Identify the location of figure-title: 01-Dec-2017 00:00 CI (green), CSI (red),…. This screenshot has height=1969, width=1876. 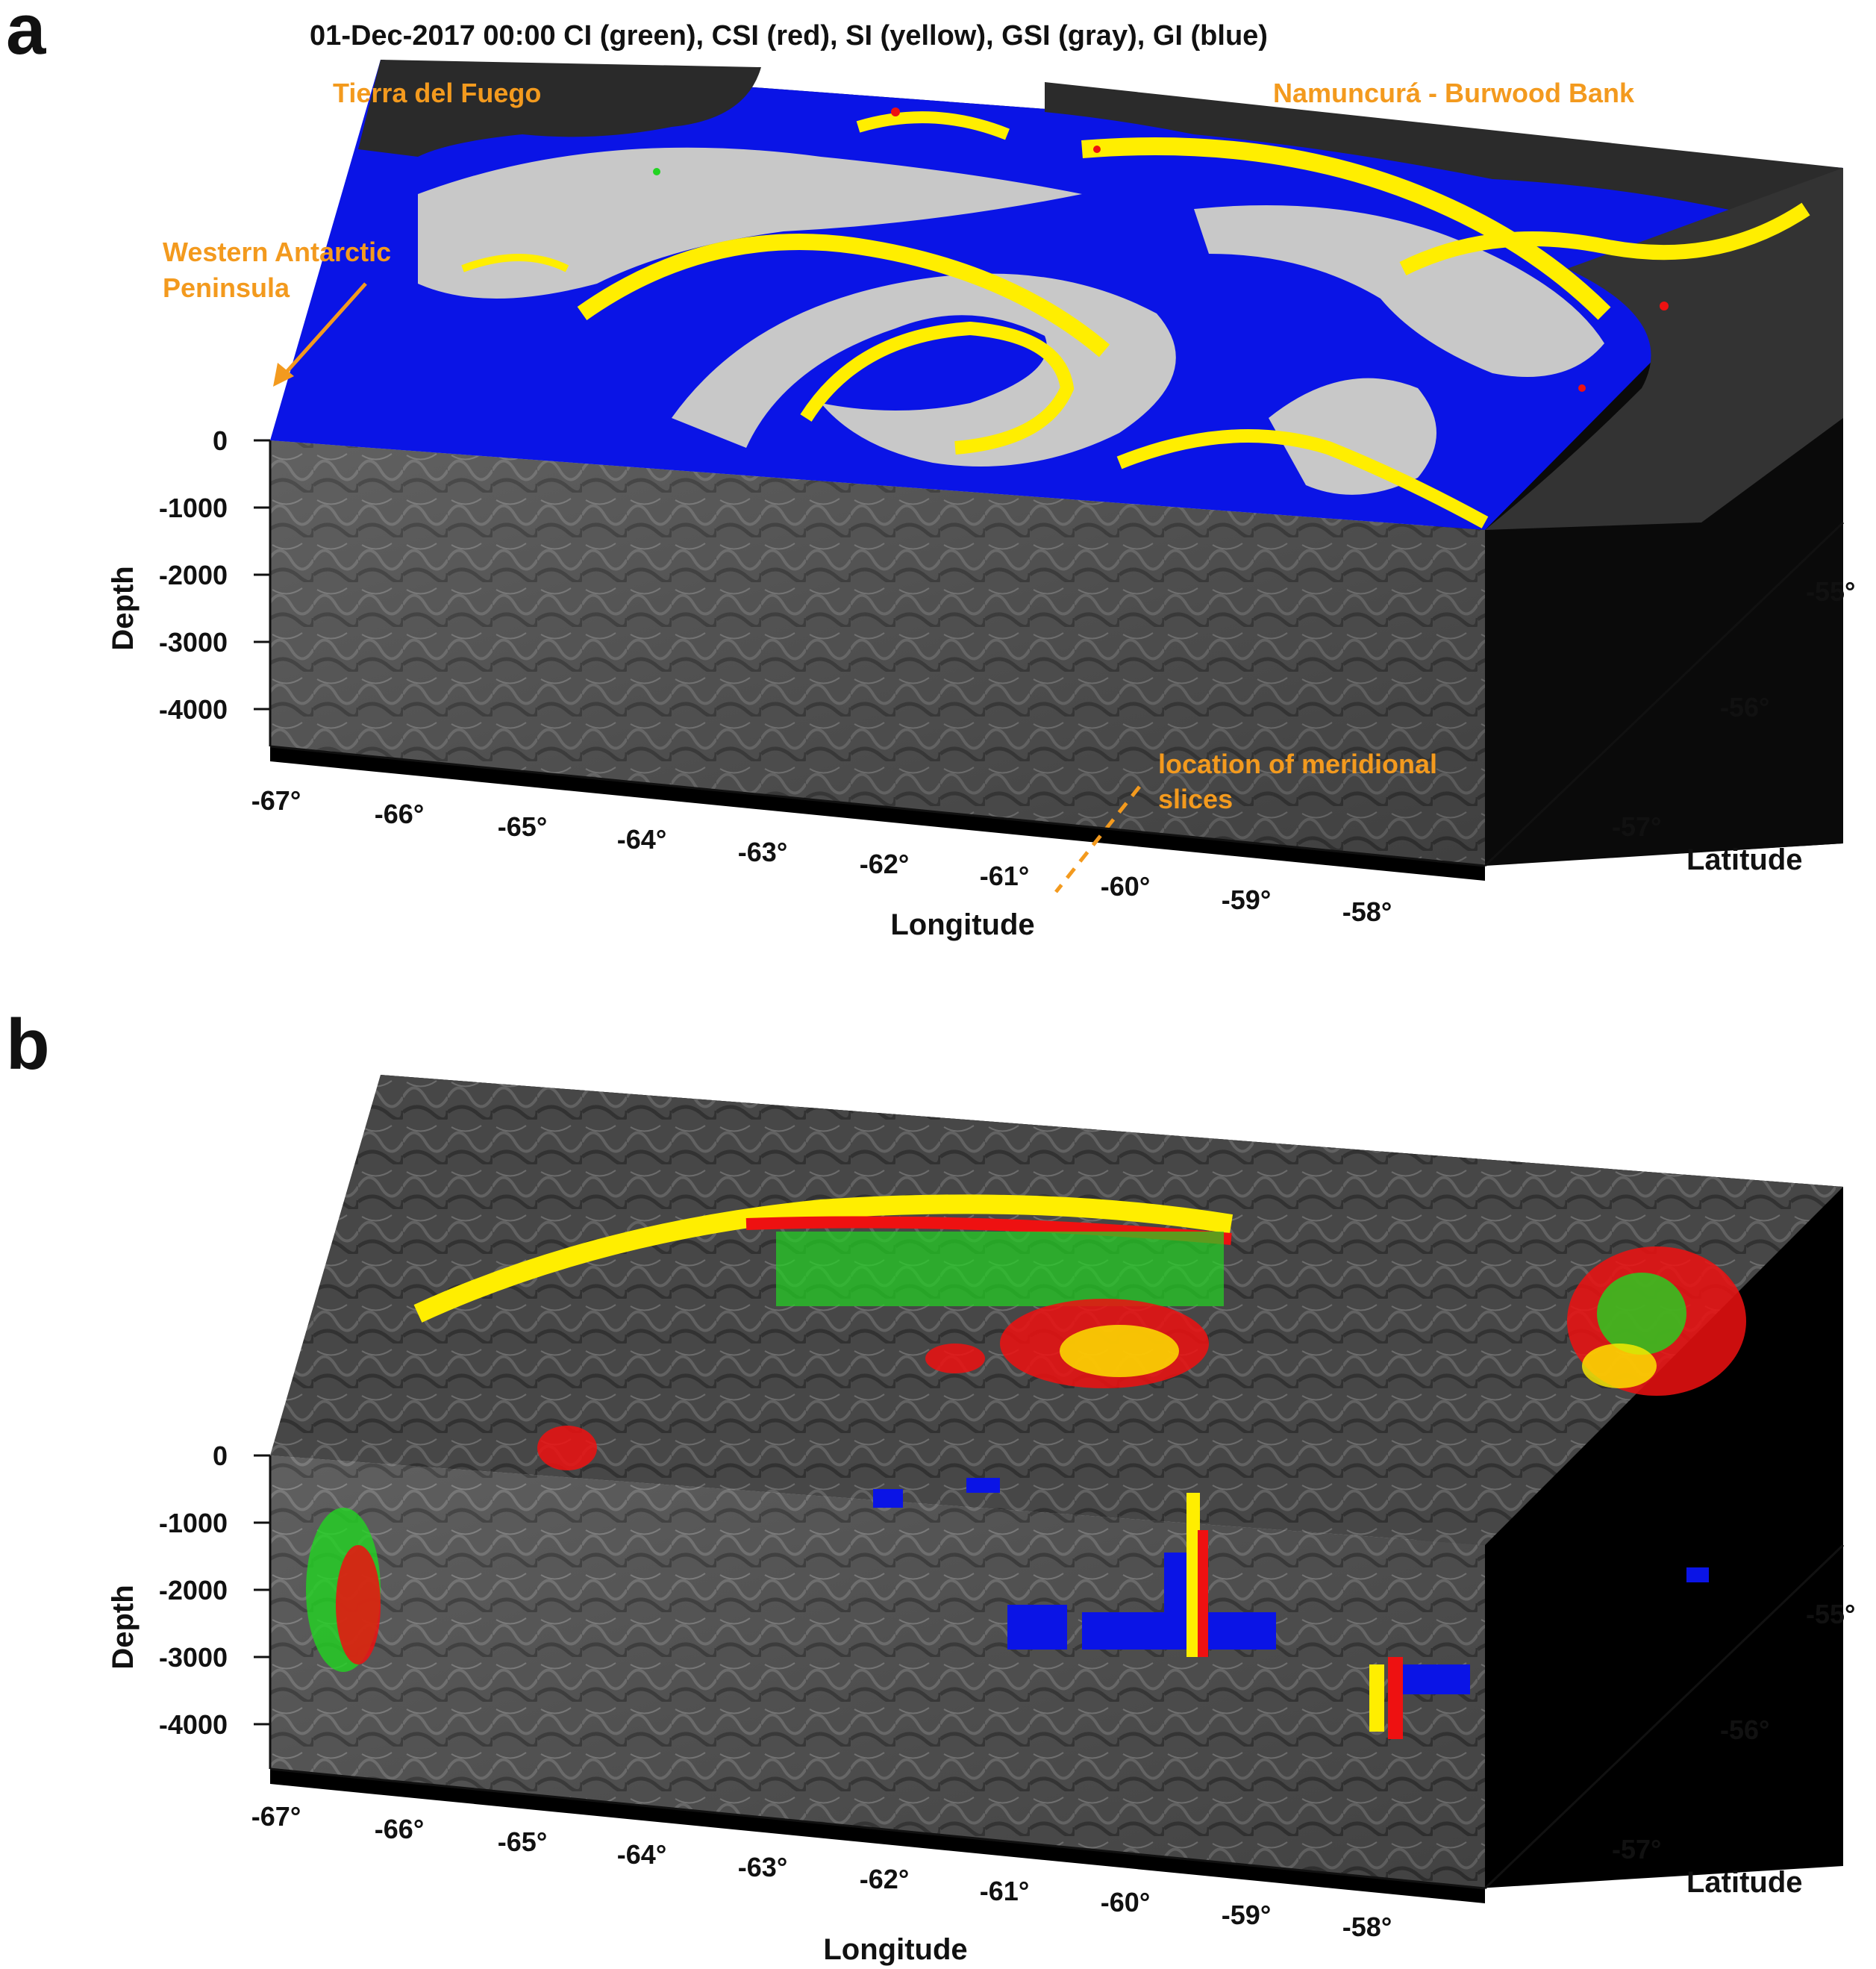
(789, 36).